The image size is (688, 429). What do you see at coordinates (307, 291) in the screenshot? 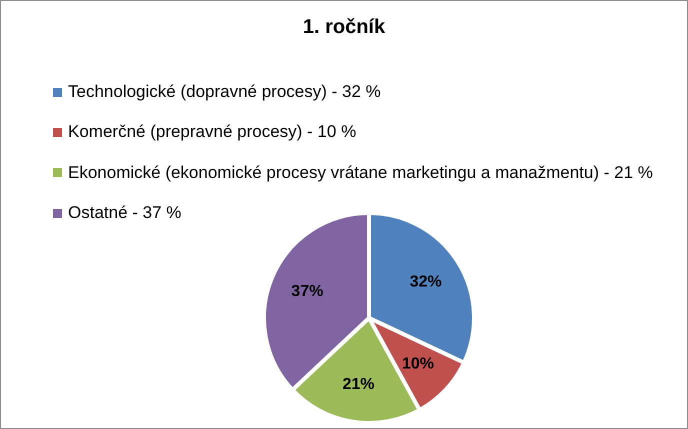
I see `data-label: 37%` at bounding box center [307, 291].